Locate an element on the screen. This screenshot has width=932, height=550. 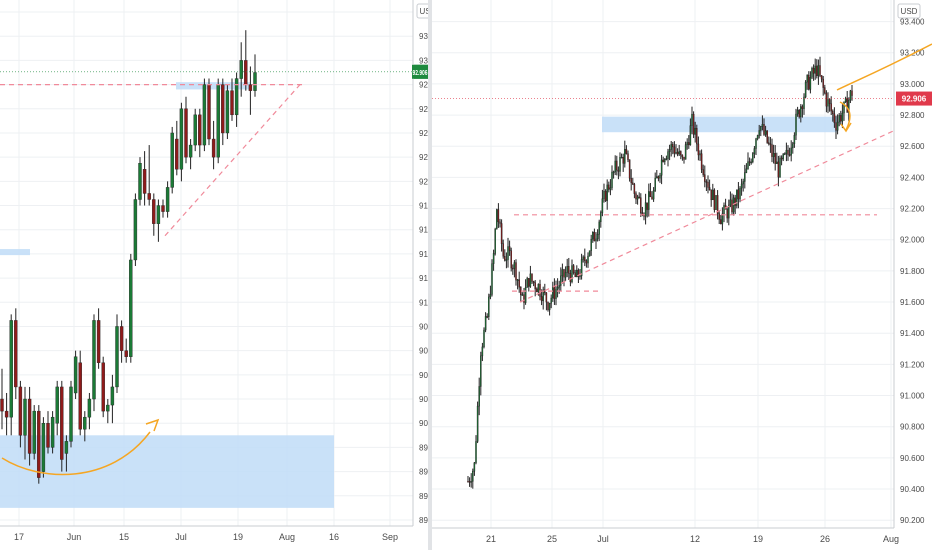
time-tick-label: 12 is located at coordinates (695, 539).